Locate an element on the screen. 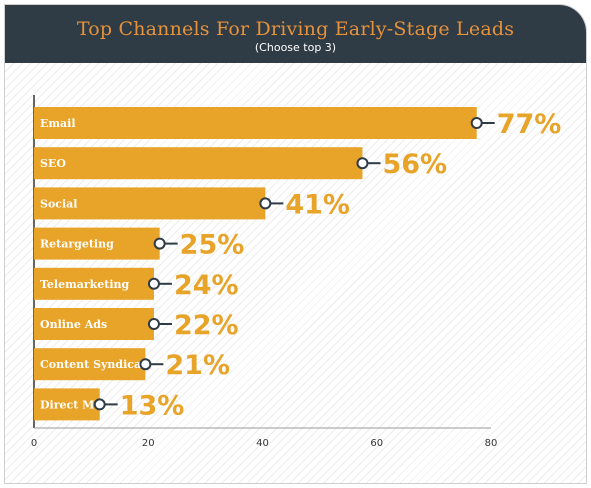 The image size is (591, 488). data-label: 24% is located at coordinates (206, 285).